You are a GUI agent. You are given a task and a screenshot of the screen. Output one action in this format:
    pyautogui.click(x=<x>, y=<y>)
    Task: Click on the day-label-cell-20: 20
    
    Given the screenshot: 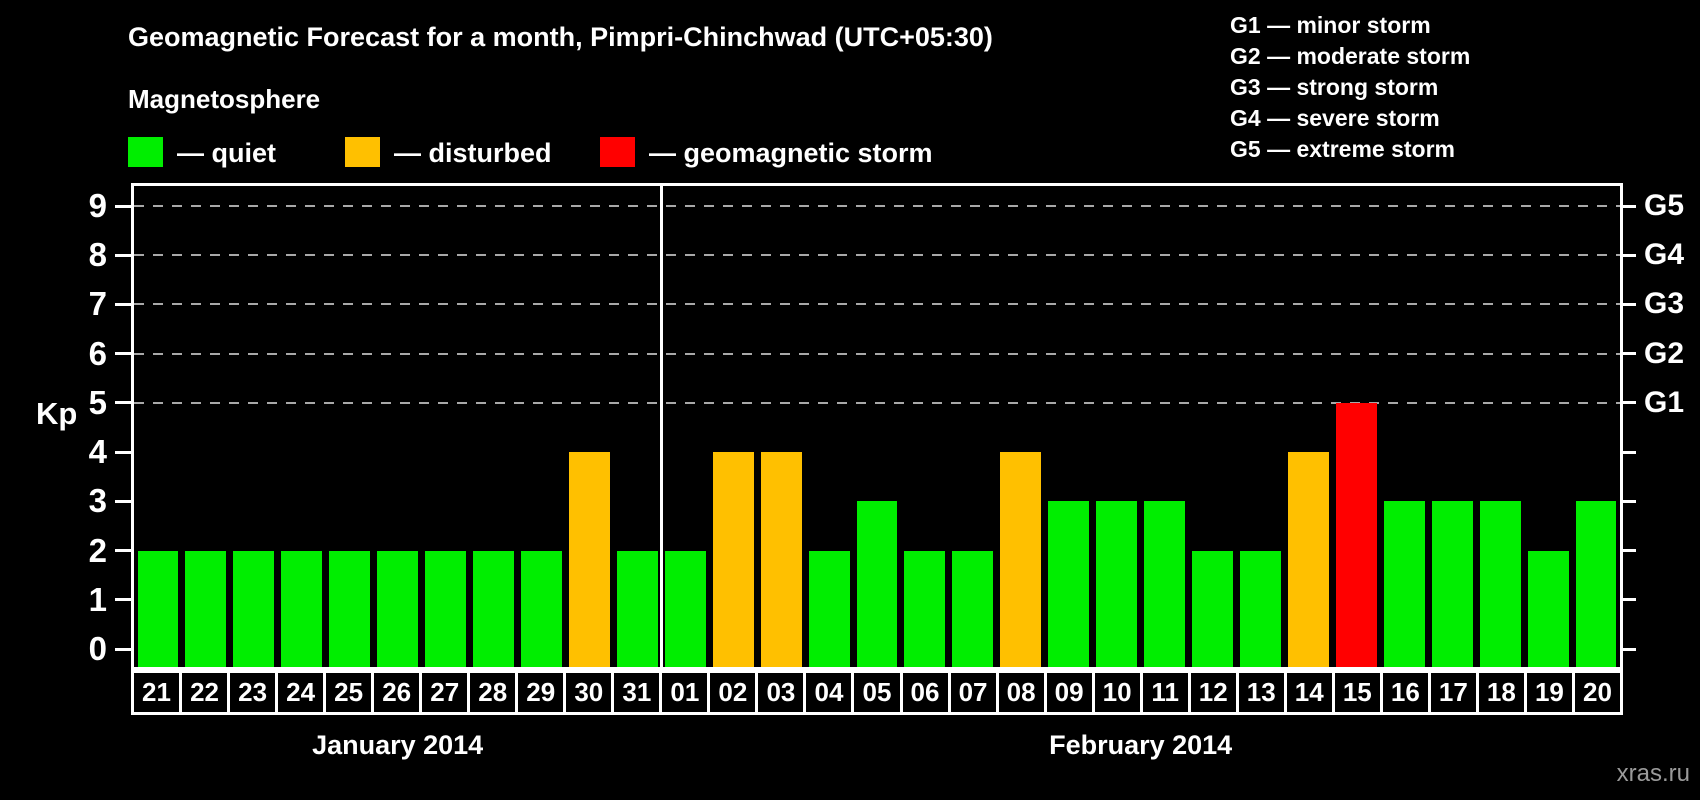 What is the action you would take?
    pyautogui.click(x=1597, y=692)
    